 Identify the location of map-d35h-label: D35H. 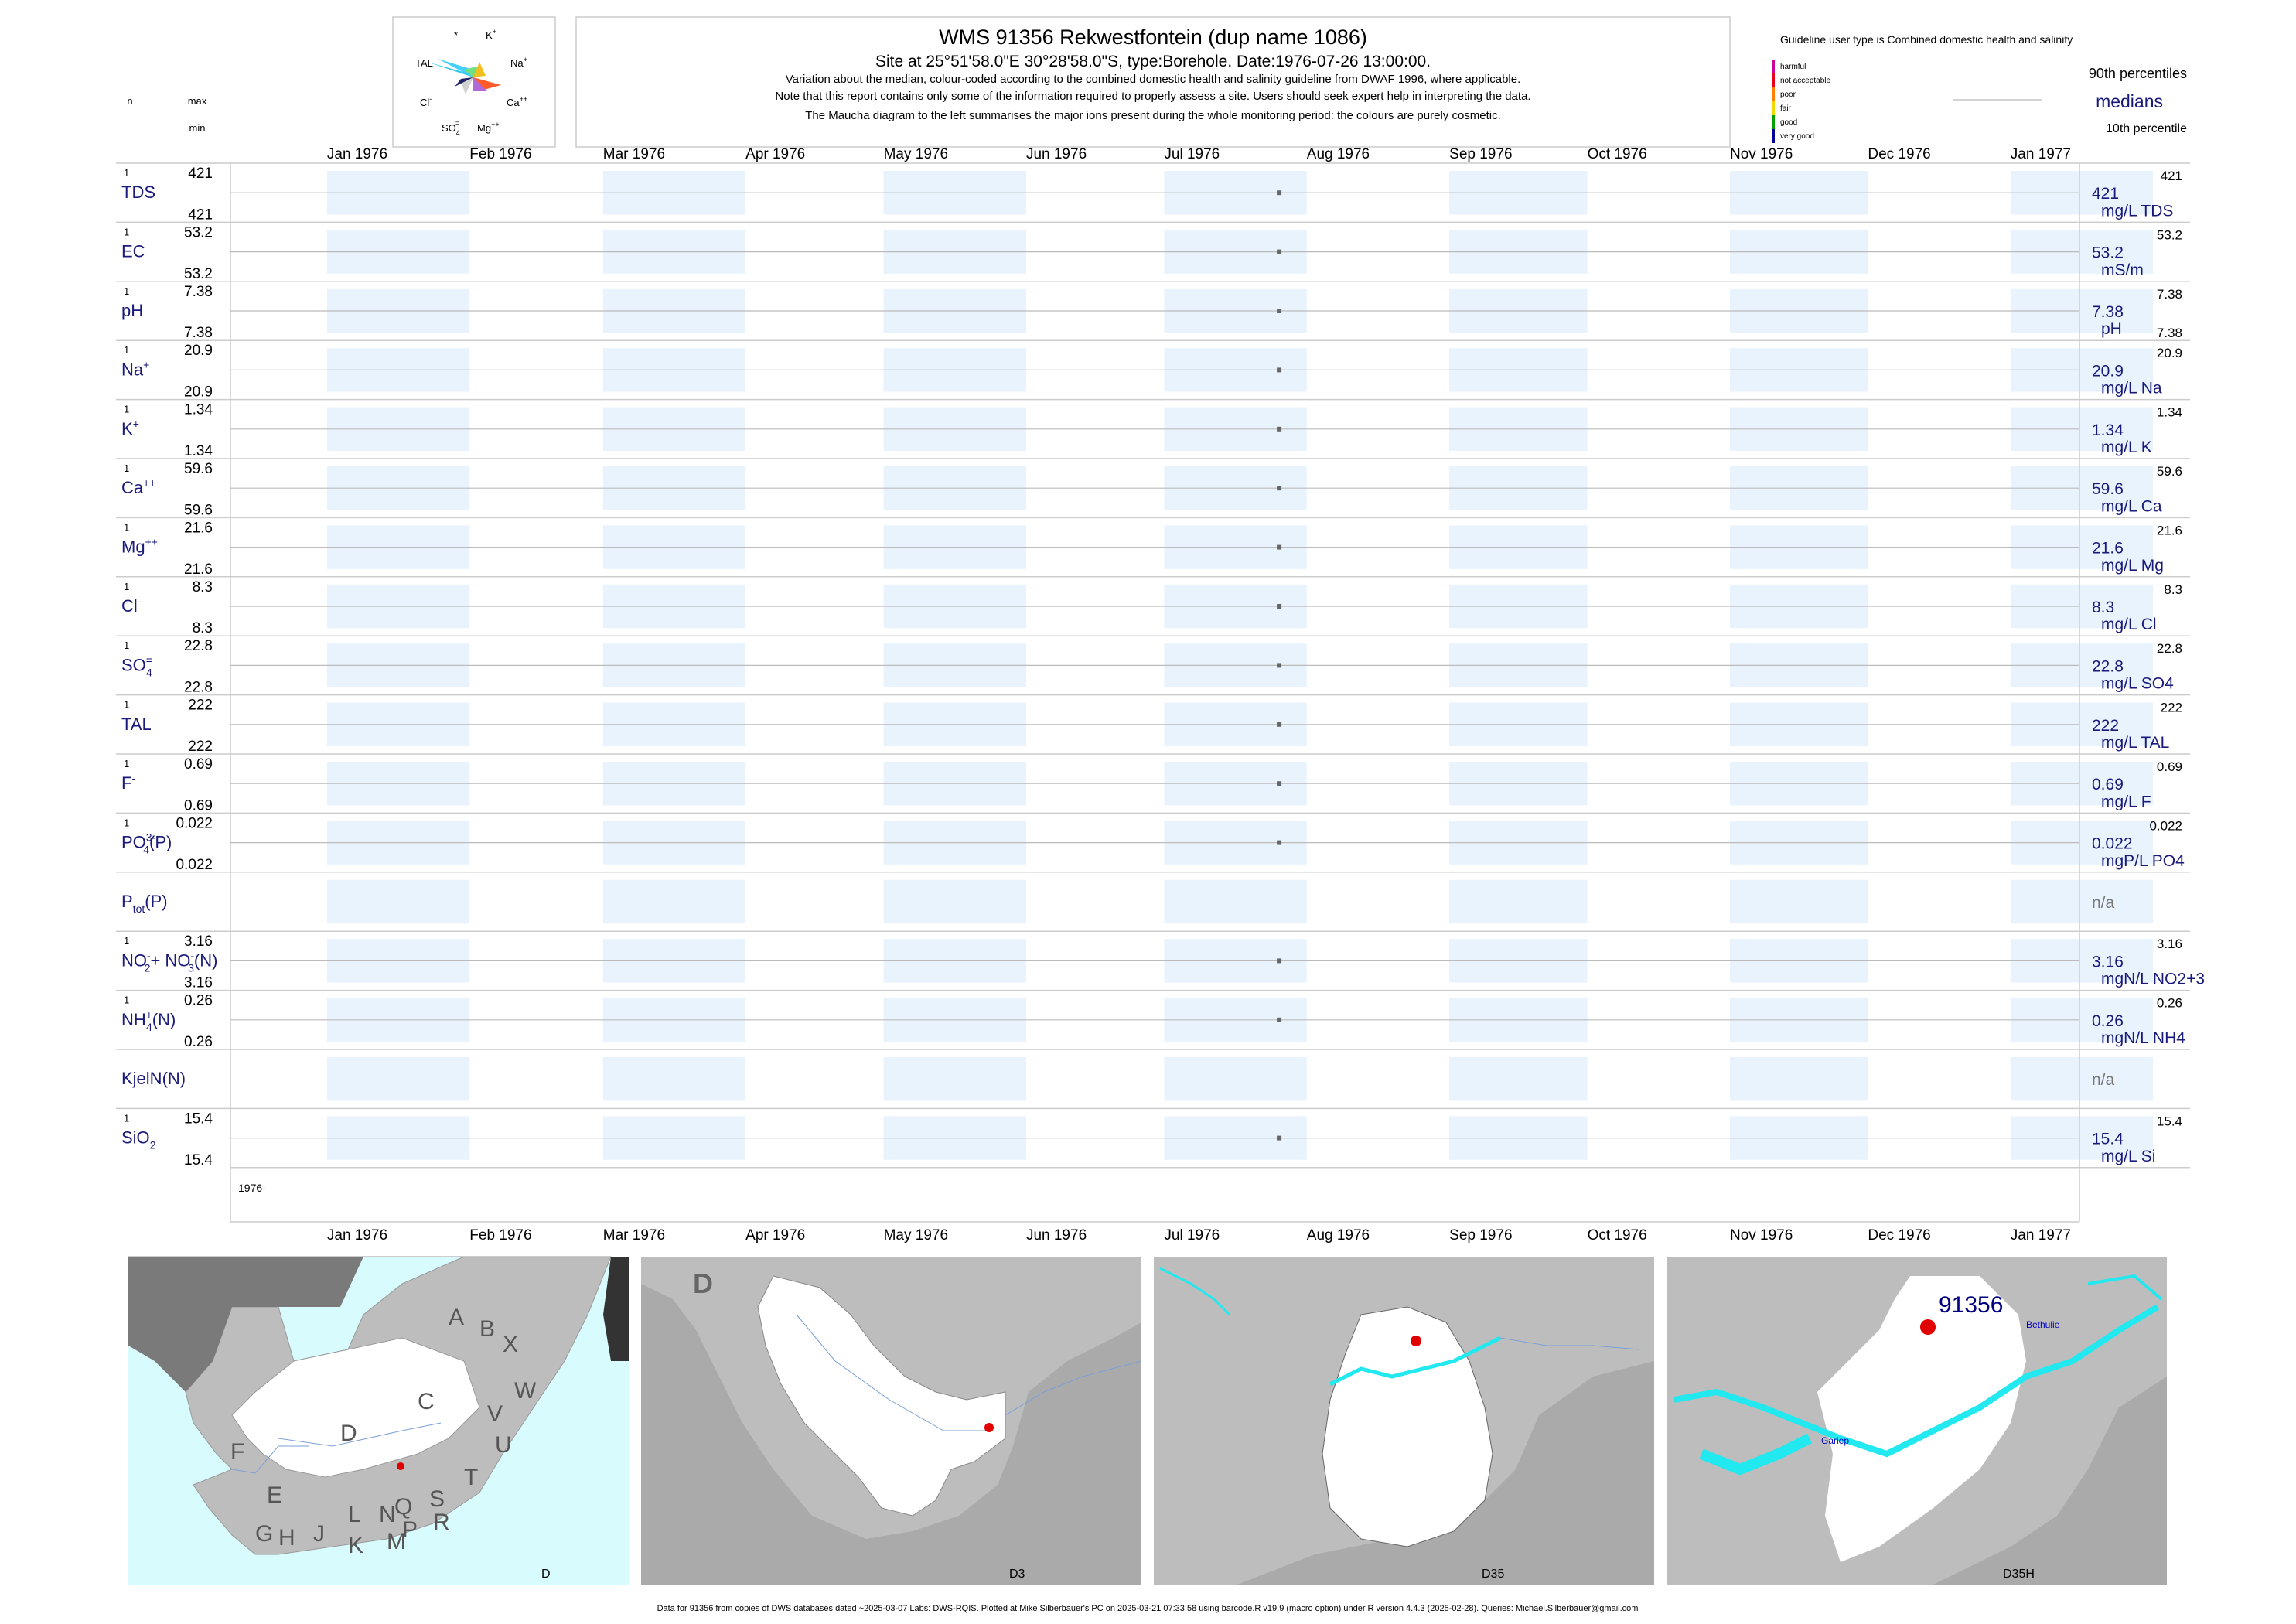
(2019, 1574).